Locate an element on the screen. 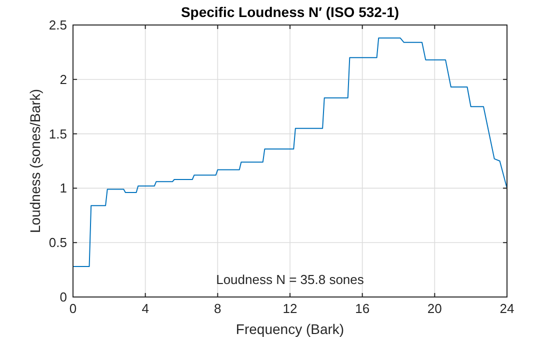 This screenshot has height=337, width=560. x-tick-label: 0 is located at coordinates (73, 308).